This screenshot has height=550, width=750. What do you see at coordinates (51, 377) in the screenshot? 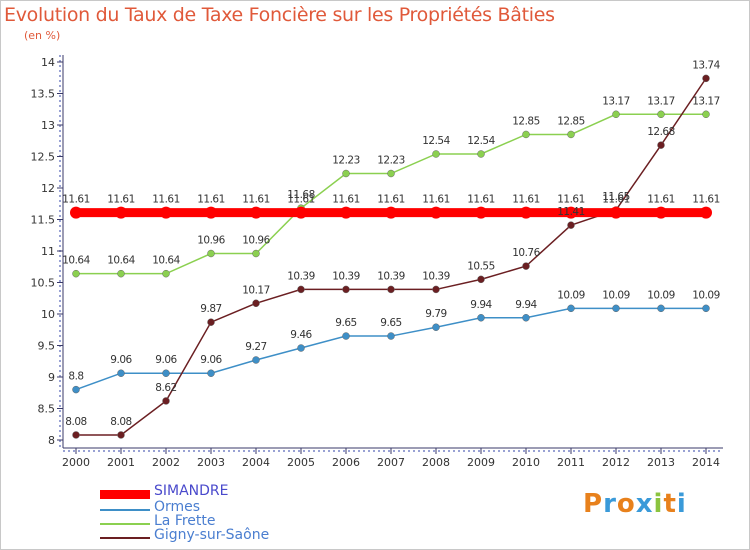
I see `y-tick-label: 9` at bounding box center [51, 377].